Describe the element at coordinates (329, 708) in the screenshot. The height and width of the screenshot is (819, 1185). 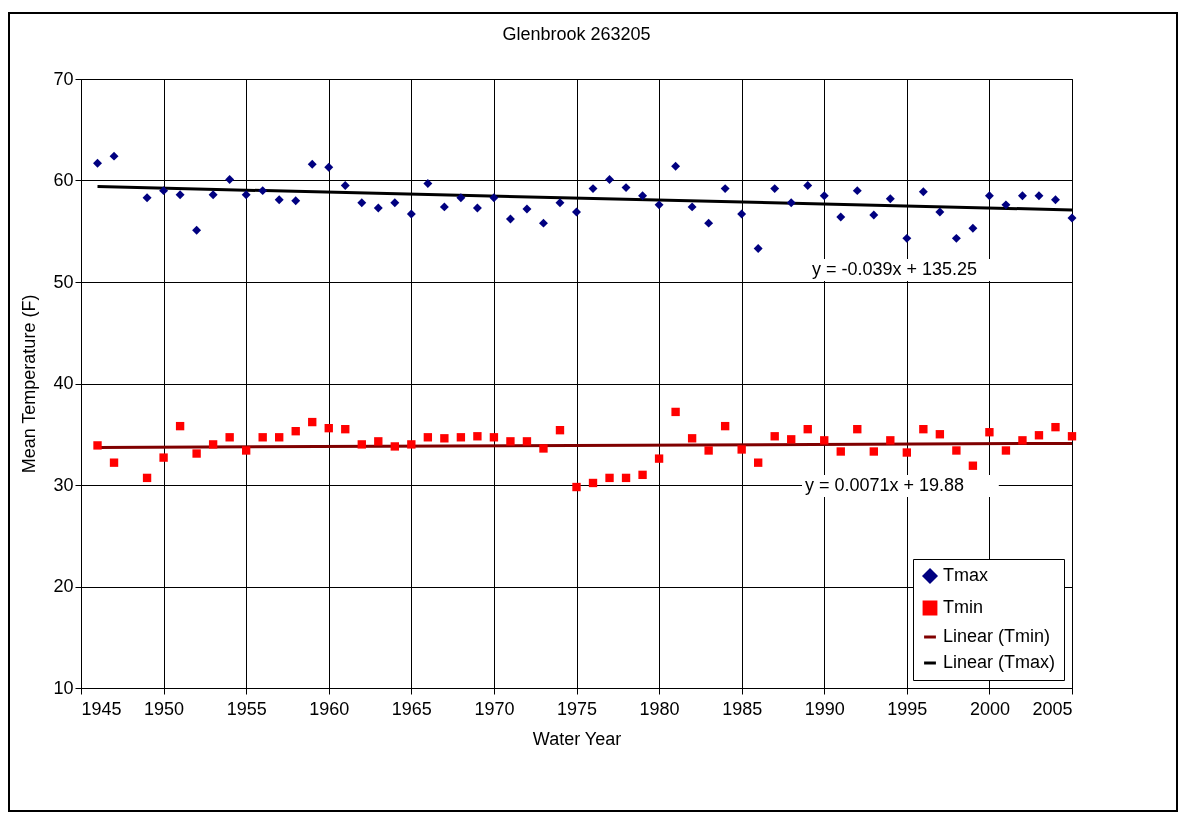
I see `x-tick-label: 1960` at that location.